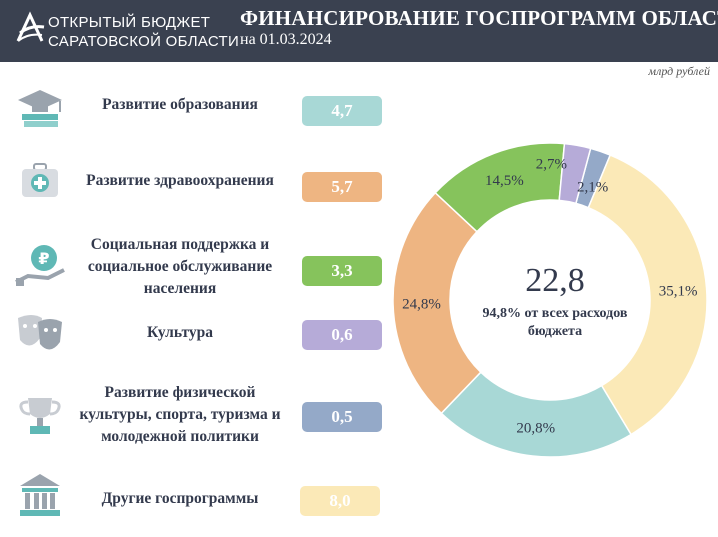 This screenshot has height=537, width=718. I want to click on unit-label: млрд рублей, so click(679, 71).